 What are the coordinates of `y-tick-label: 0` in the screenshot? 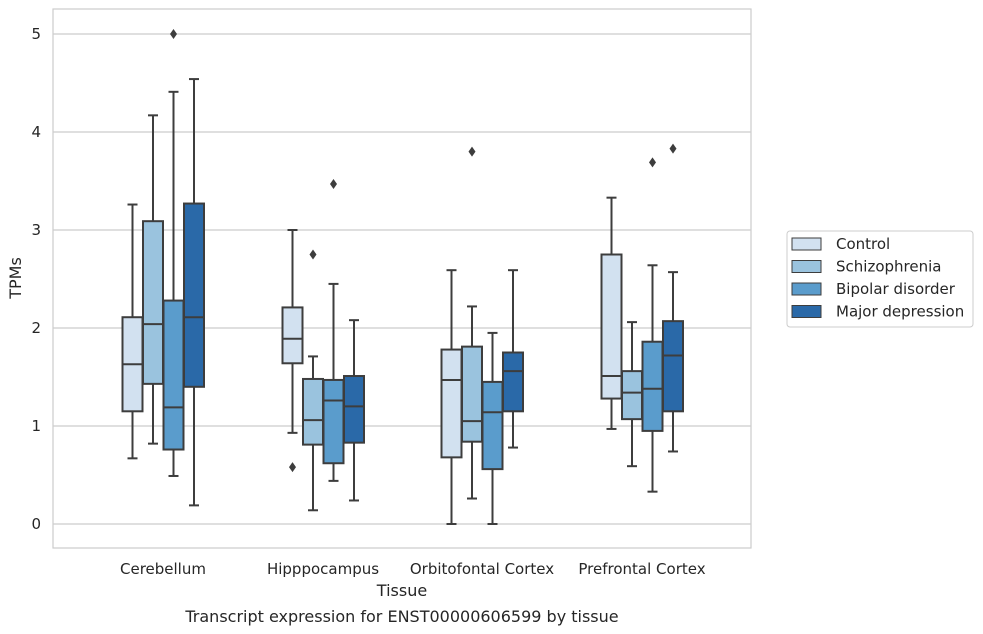 It's located at (36, 524).